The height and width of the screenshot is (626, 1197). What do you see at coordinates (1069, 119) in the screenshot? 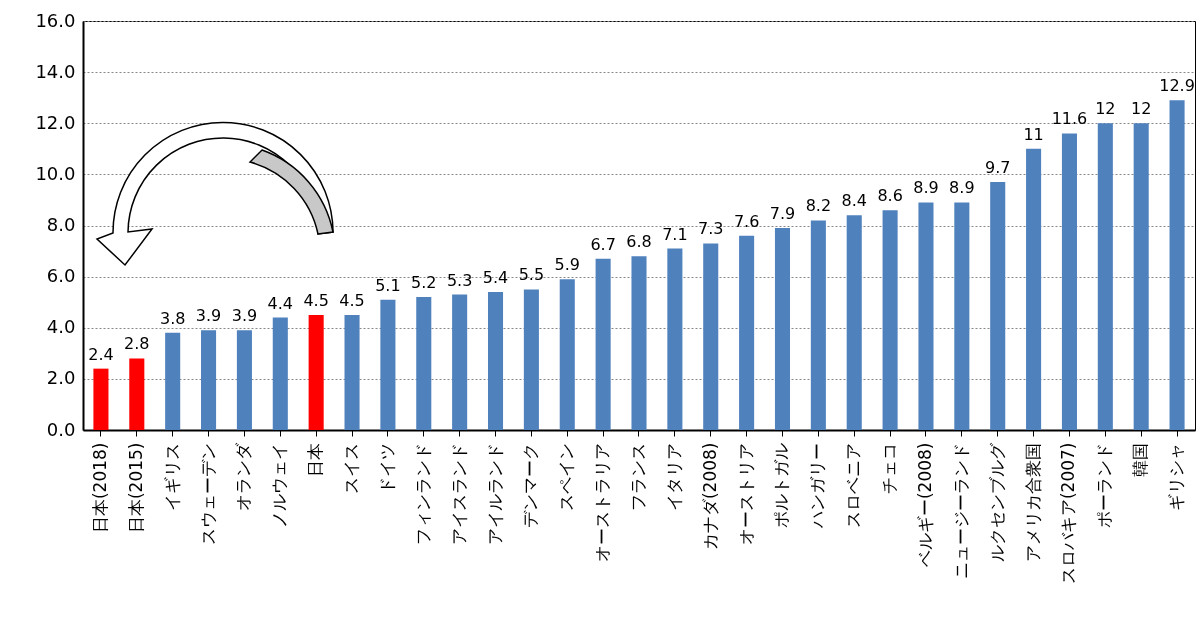
I see `data-label: 11.6` at bounding box center [1069, 119].